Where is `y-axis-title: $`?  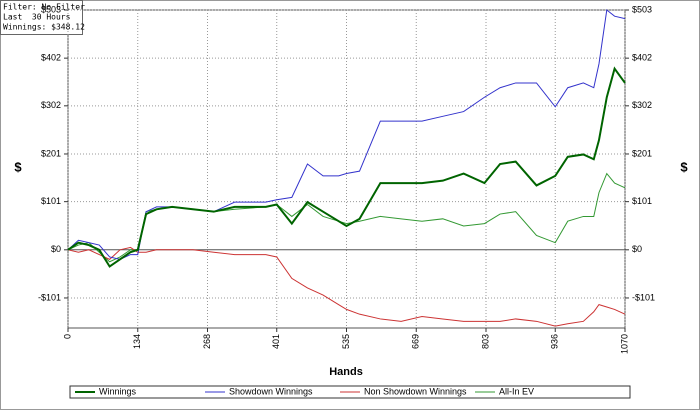 y-axis-title: $ is located at coordinates (18, 166).